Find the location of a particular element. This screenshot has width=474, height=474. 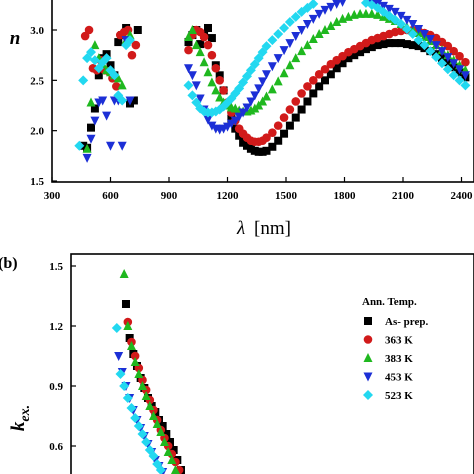

legend-label: 383 K is located at coordinates (399, 359).